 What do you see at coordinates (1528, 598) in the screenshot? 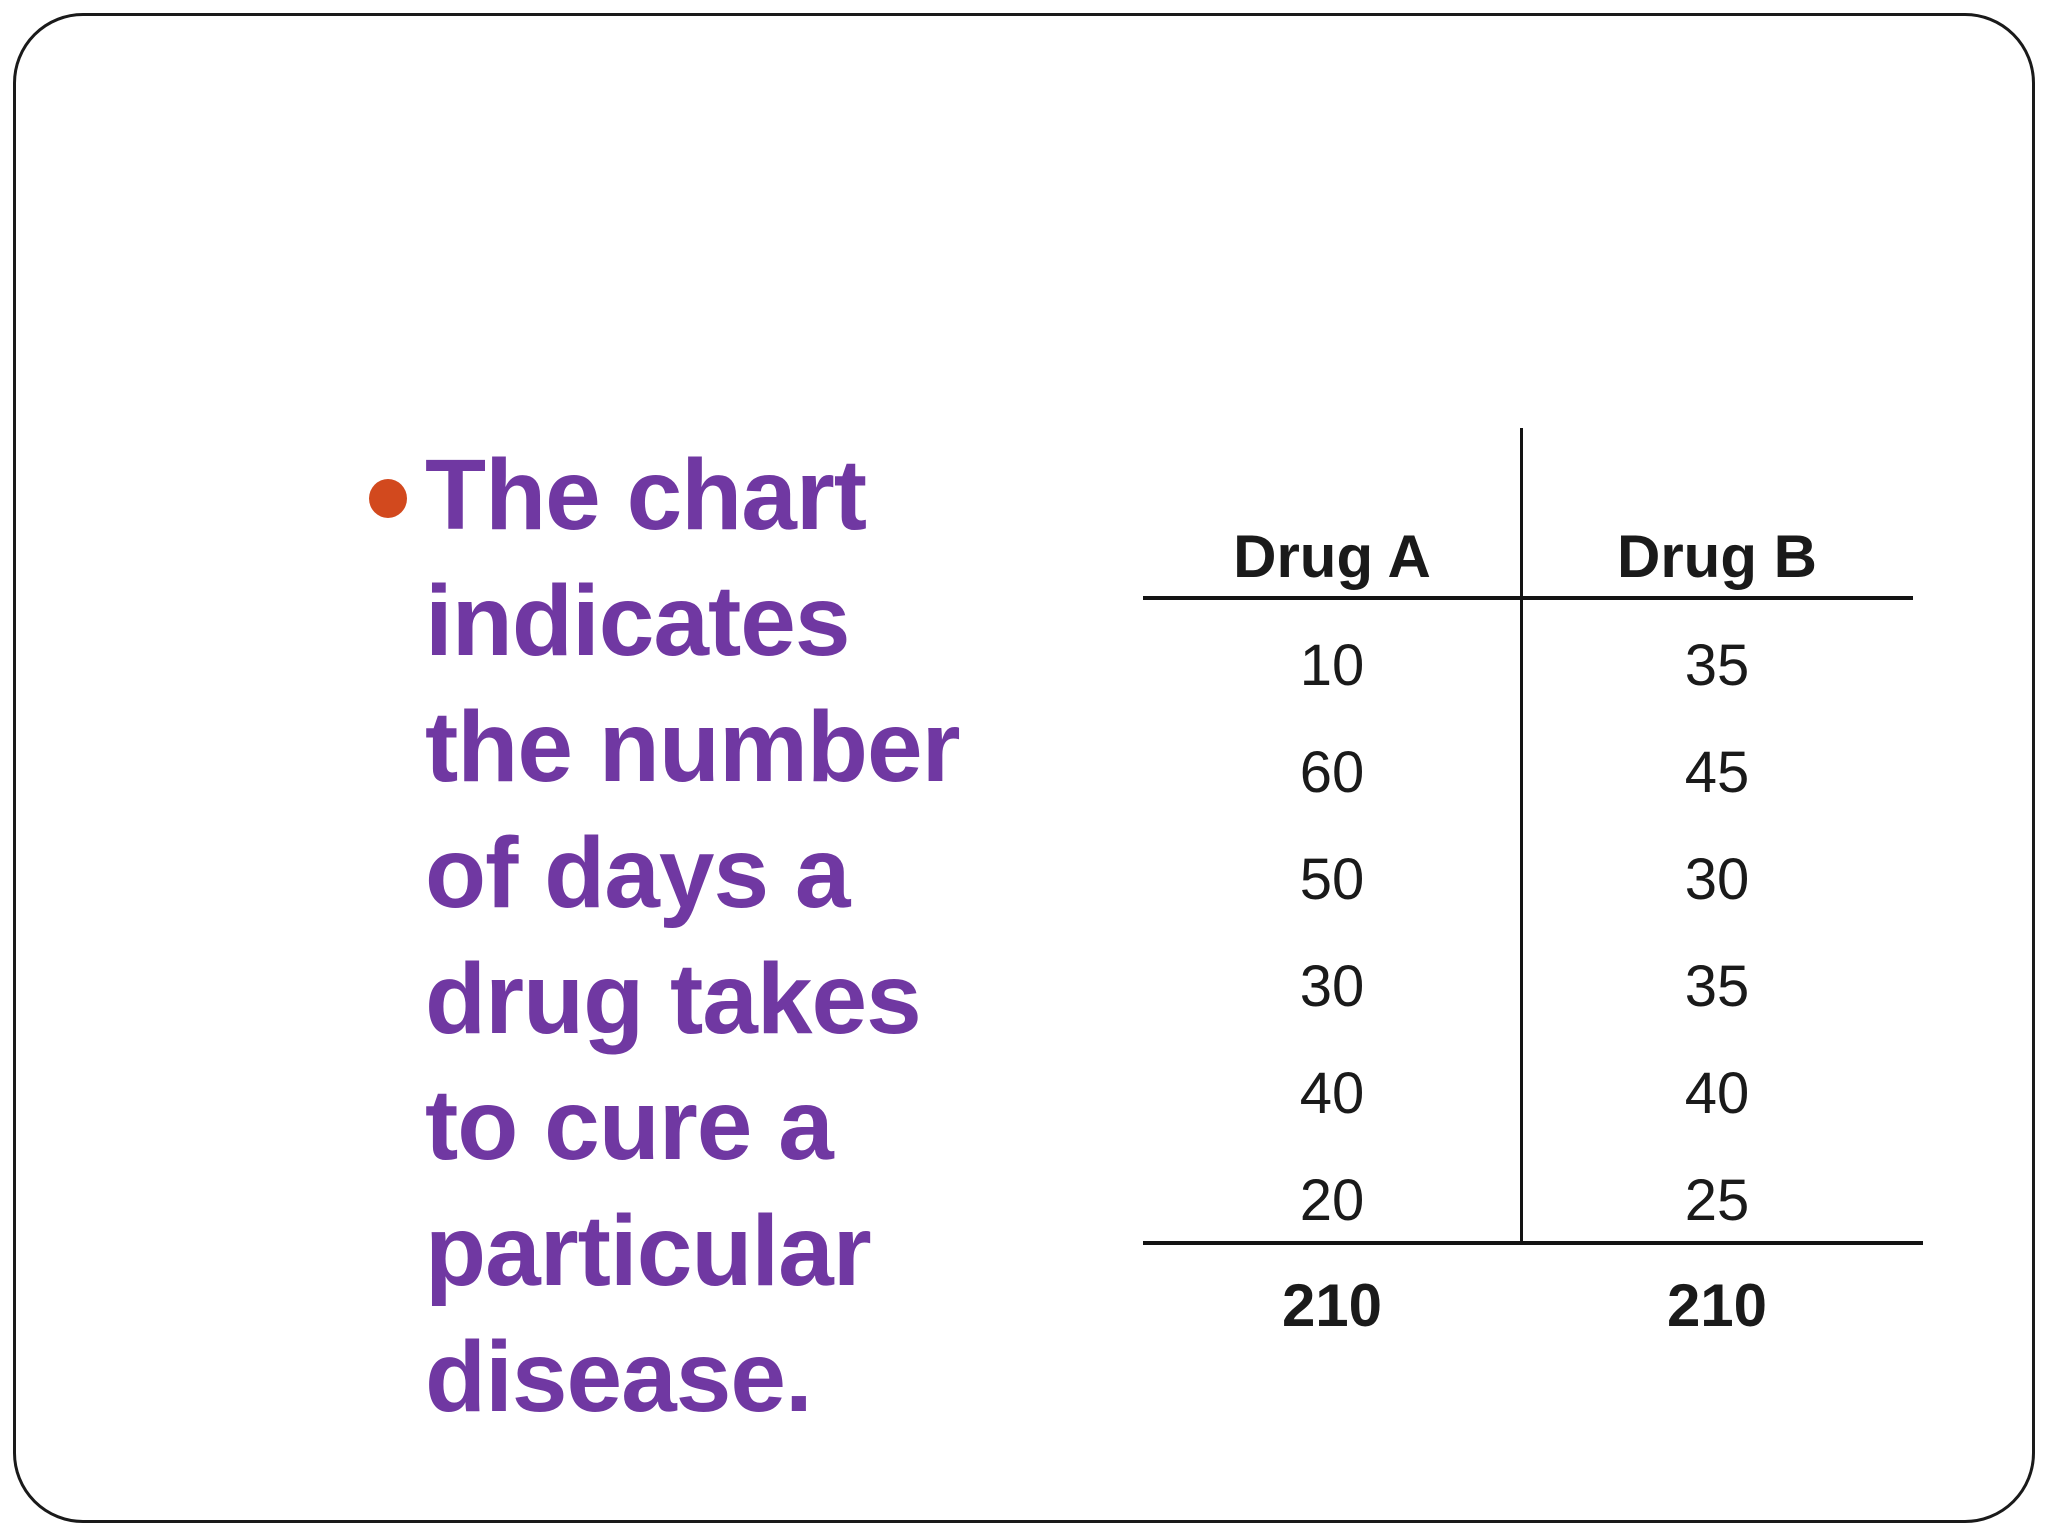
I see `table-header-underline` at bounding box center [1528, 598].